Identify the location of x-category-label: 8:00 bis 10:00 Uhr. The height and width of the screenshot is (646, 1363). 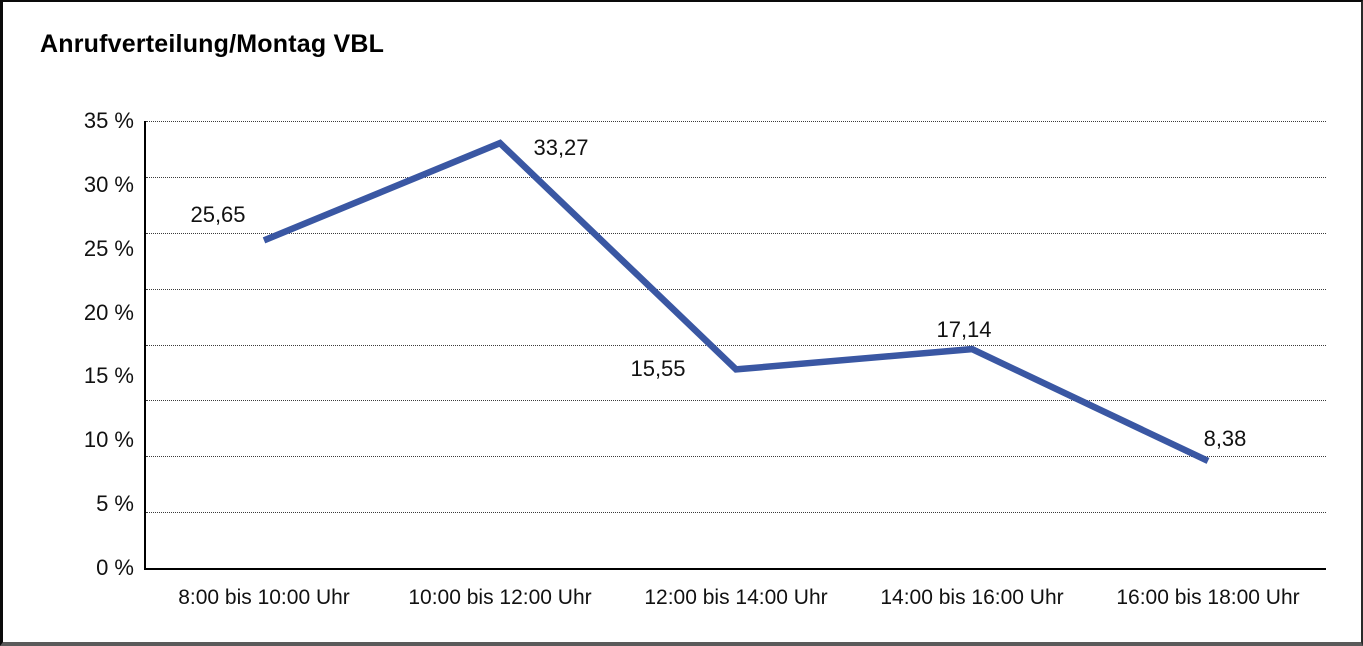
(264, 597).